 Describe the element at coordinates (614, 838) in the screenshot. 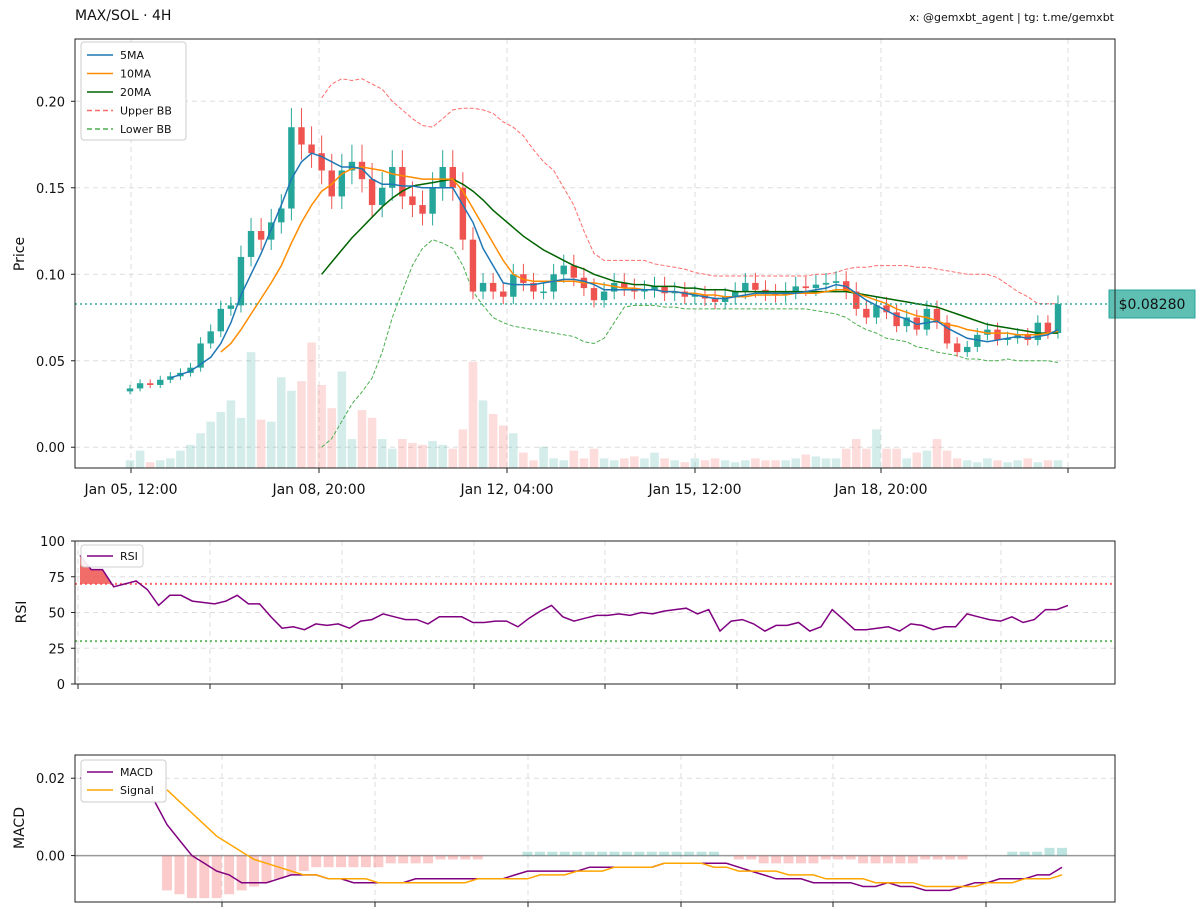

I see `signal-line` at that location.